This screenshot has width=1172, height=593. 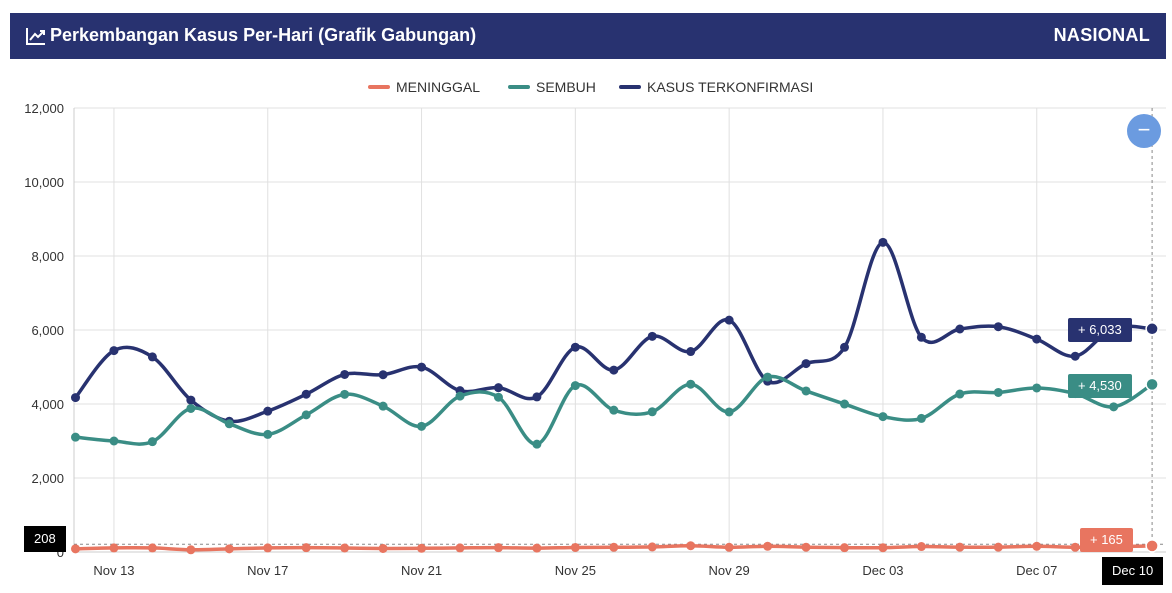 What do you see at coordinates (438, 87) in the screenshot?
I see `legend-label: MENINGGAL` at bounding box center [438, 87].